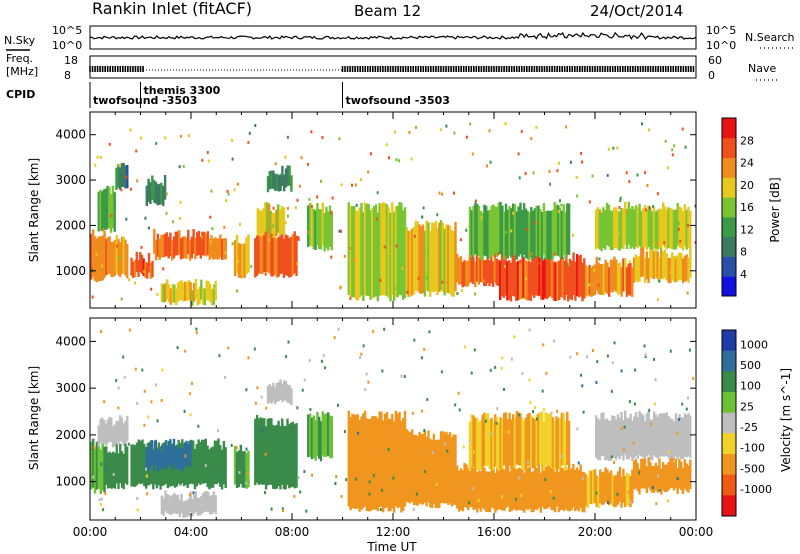 This screenshot has height=554, width=800. I want to click on cpid-mode-label: themis 3300, so click(182, 90).